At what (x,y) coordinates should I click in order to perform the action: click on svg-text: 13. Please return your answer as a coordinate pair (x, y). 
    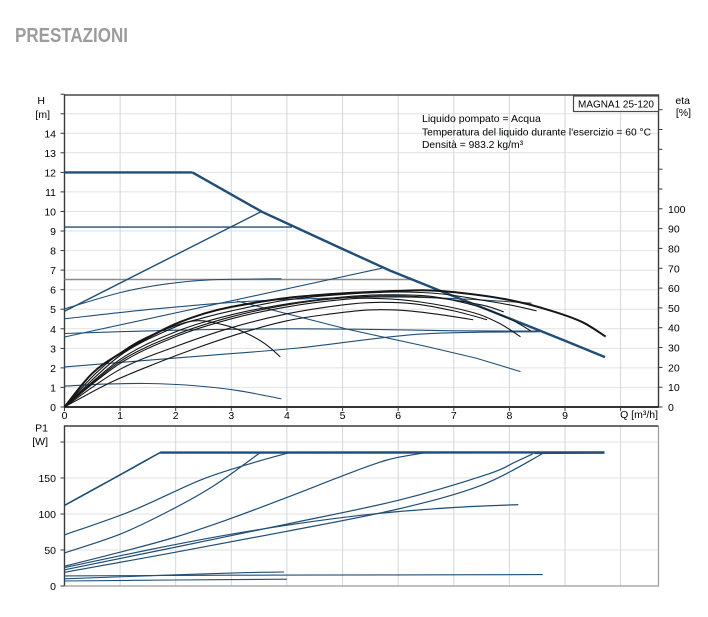
    Looking at the image, I should click on (50, 154).